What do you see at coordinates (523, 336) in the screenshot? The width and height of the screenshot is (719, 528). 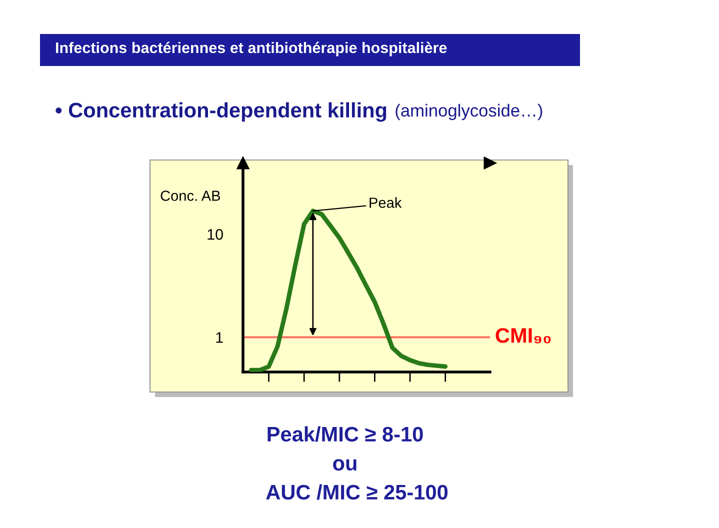 I see `ref-line-label: CMI₉₀` at bounding box center [523, 336].